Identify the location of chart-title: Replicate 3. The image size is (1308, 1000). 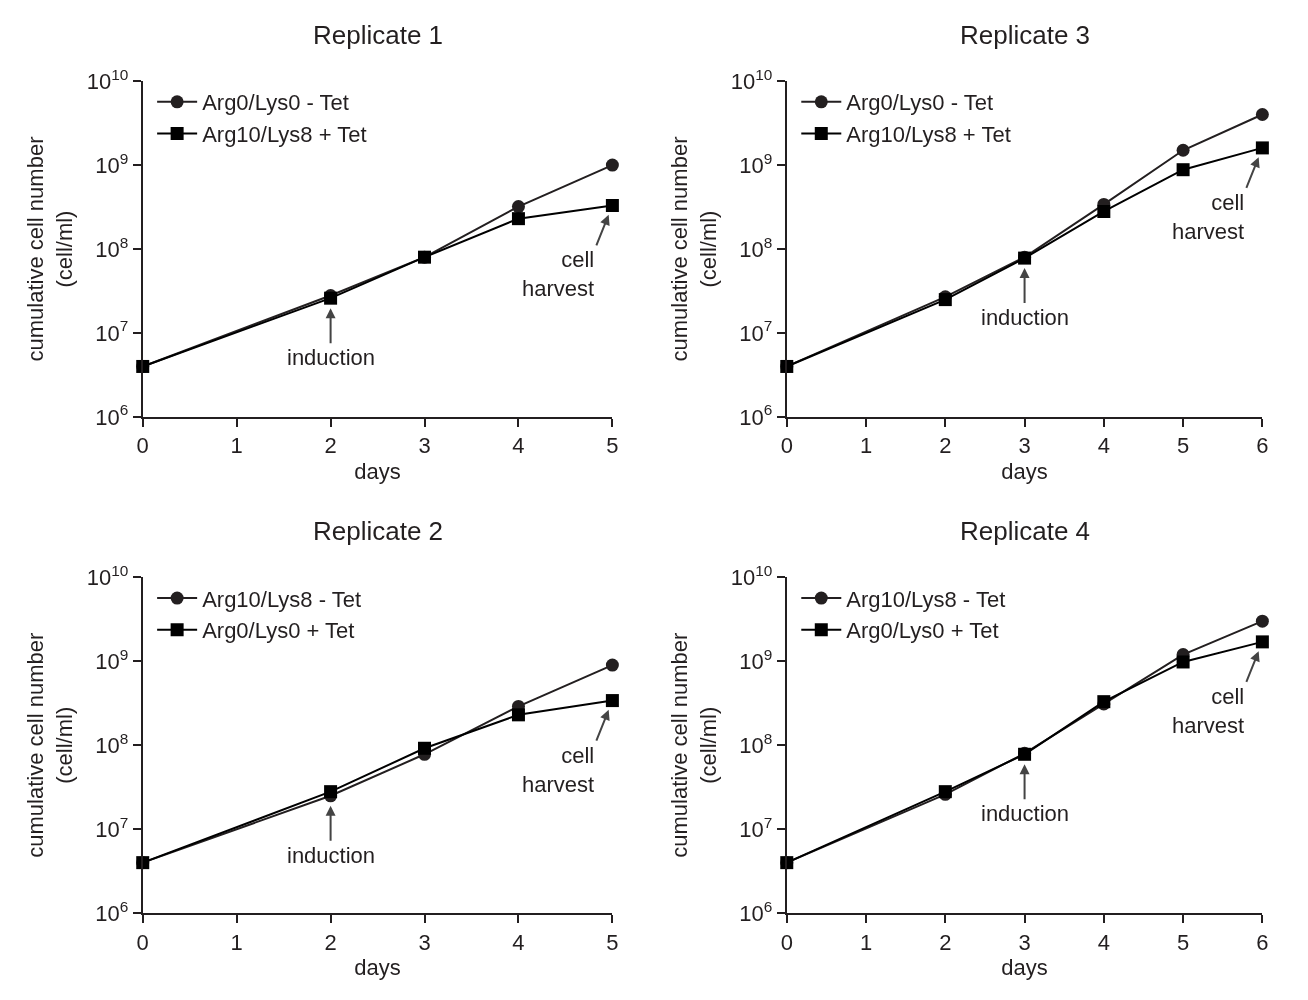
(1025, 35).